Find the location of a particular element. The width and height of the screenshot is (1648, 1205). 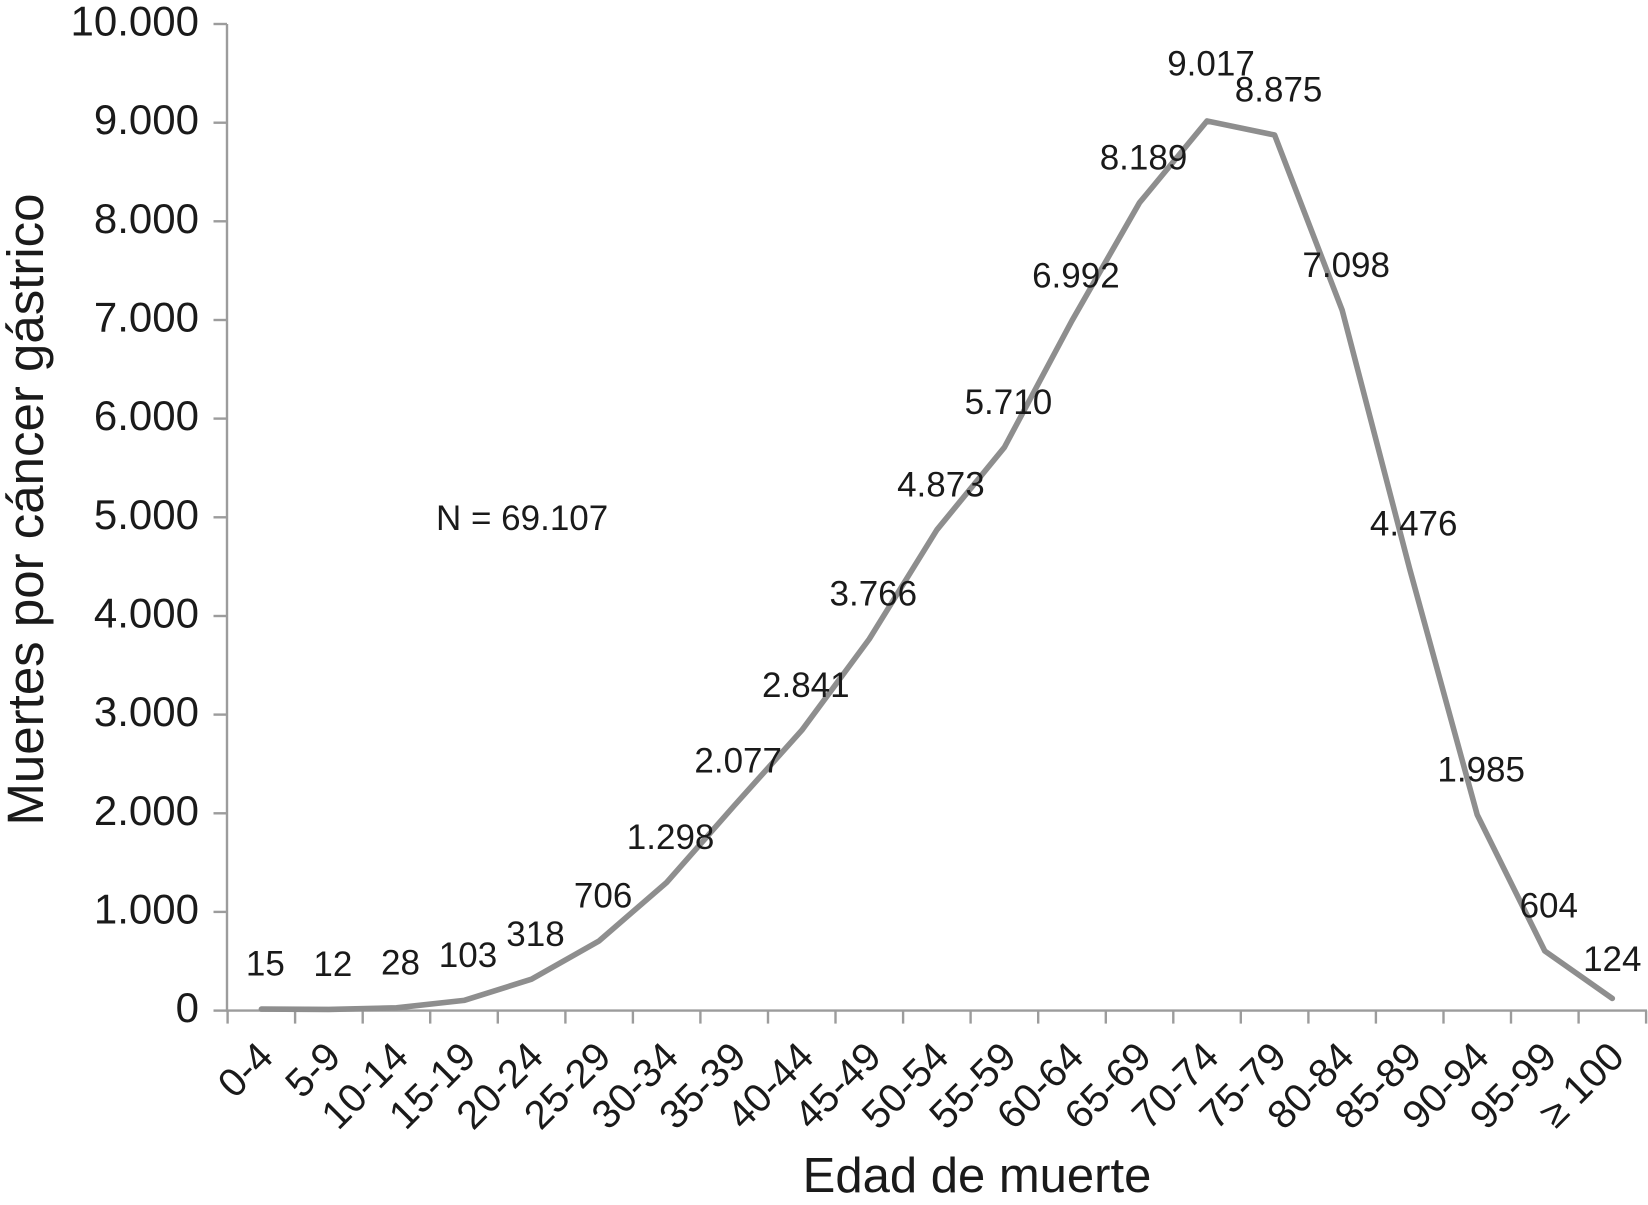

svg-text: Muertes por cáncer gástrico is located at coordinates (27, 509).